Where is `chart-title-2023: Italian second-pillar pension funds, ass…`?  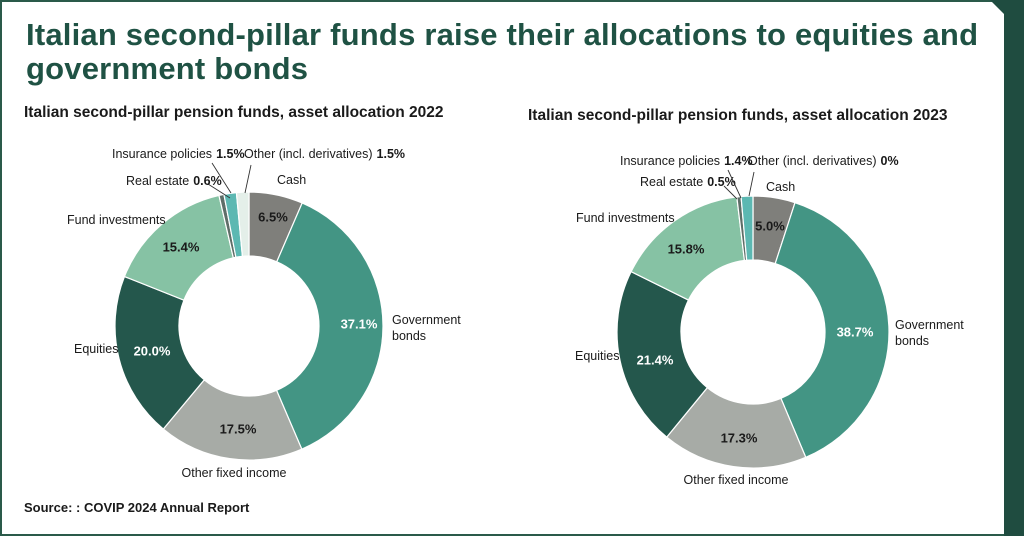
chart-title-2023: Italian second-pillar pension funds, ass… is located at coordinates (738, 115).